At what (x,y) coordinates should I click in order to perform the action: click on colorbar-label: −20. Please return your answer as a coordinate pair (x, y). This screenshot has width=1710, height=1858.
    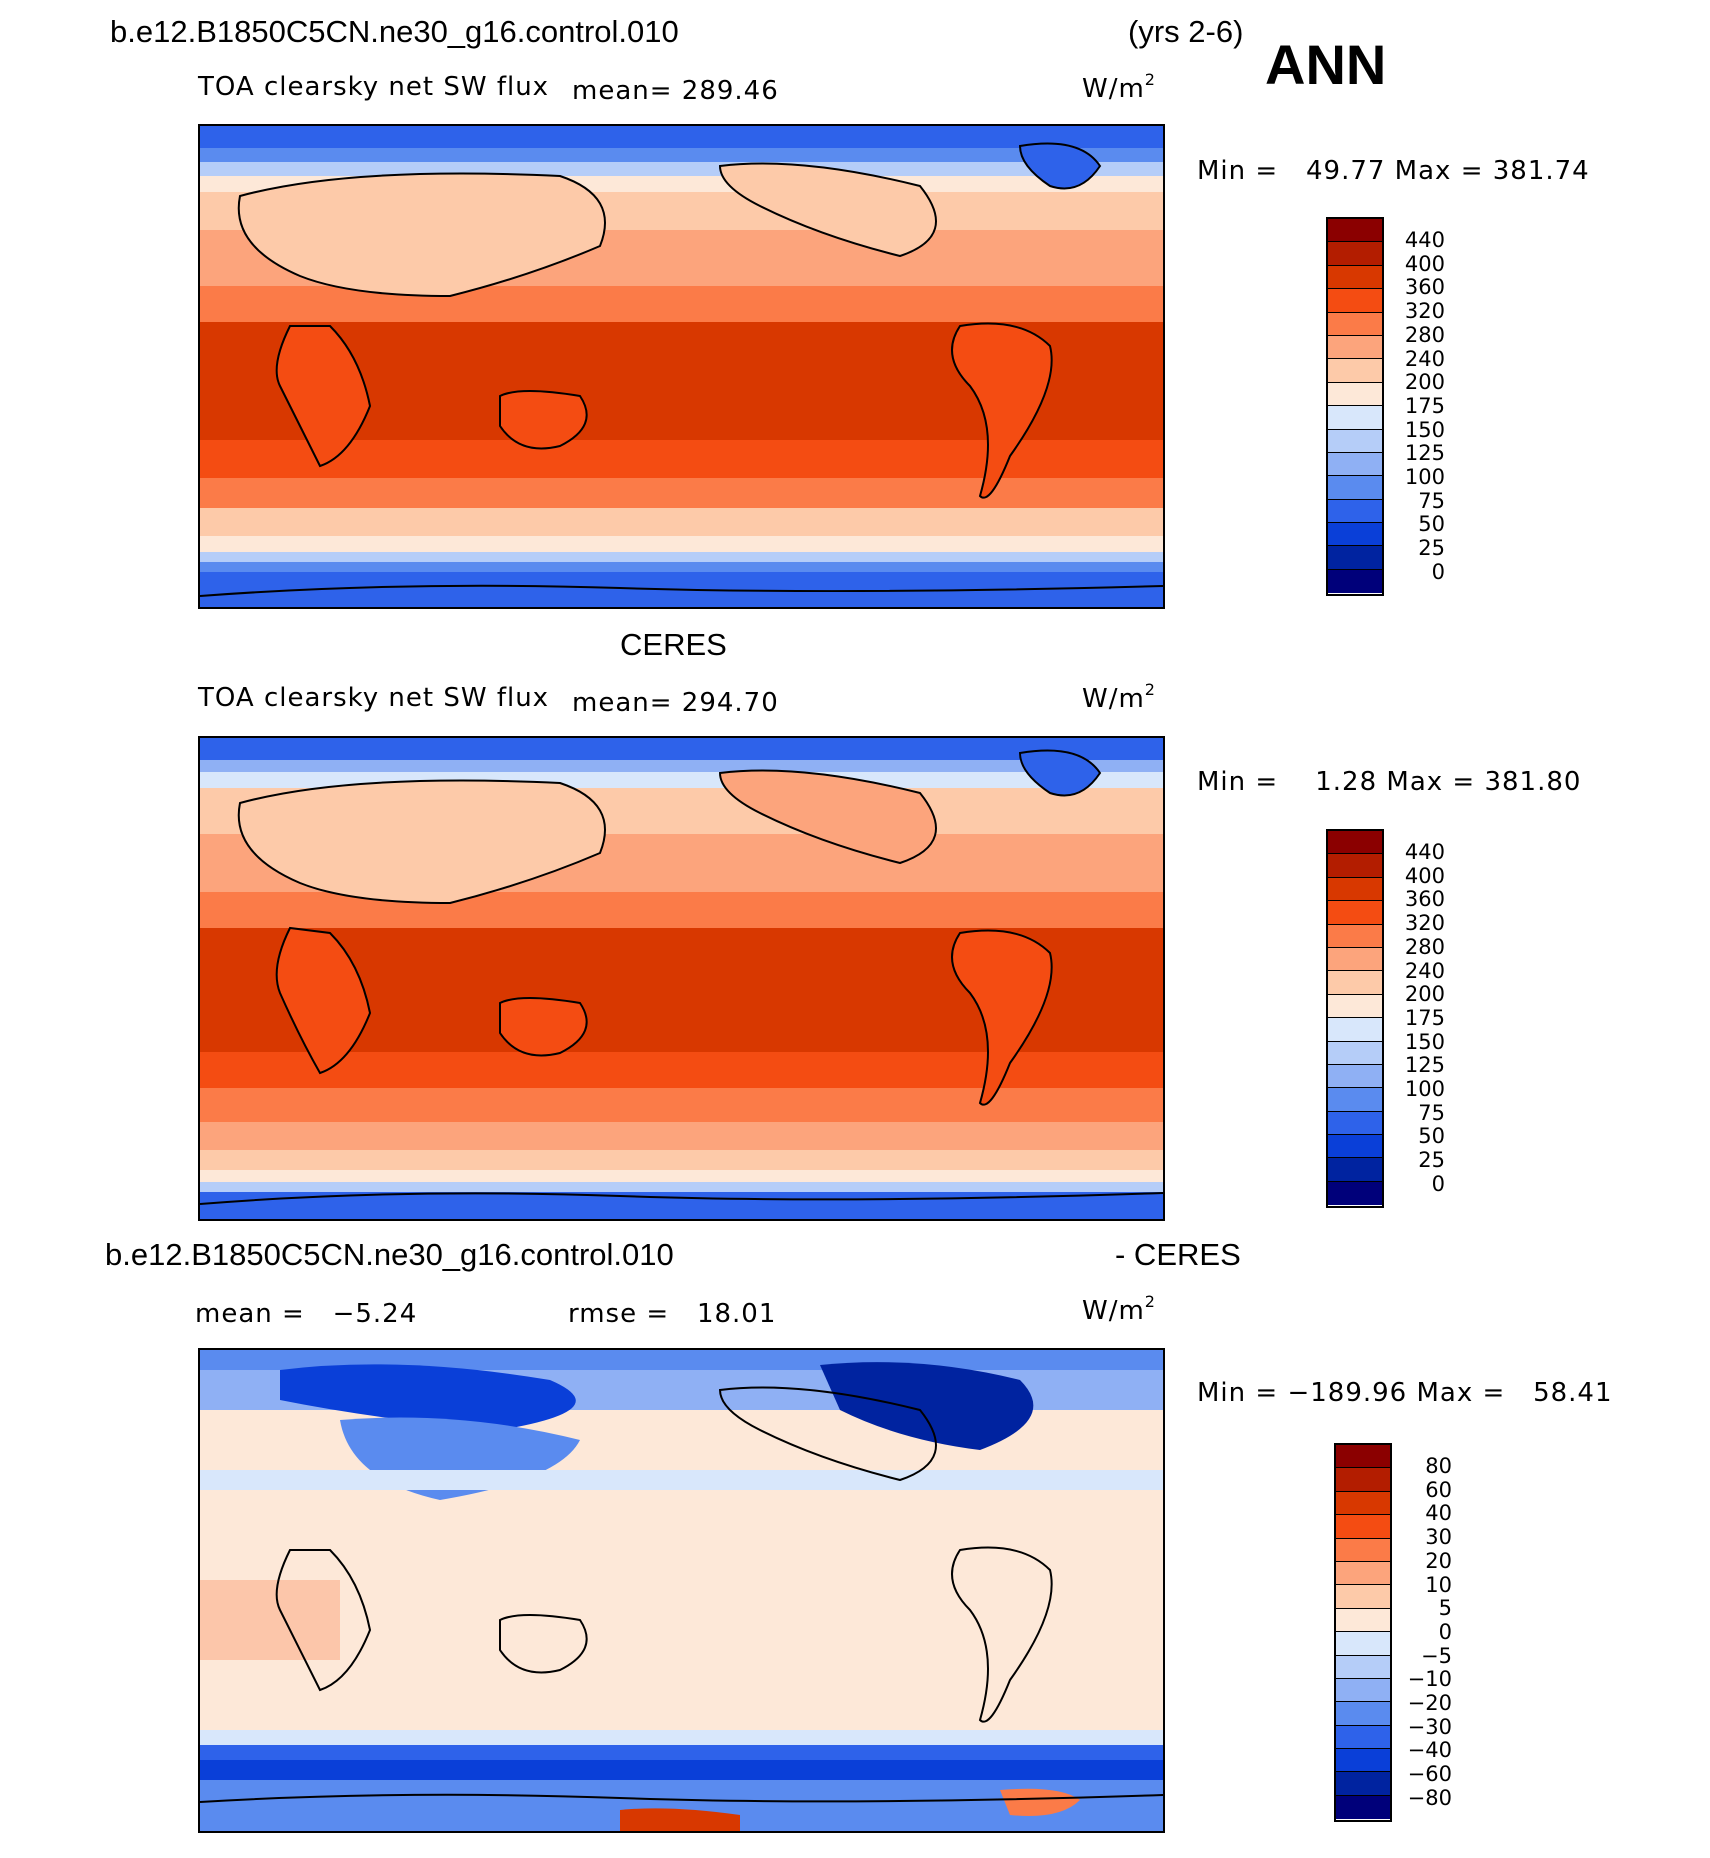
    Looking at the image, I should click on (1429, 1703).